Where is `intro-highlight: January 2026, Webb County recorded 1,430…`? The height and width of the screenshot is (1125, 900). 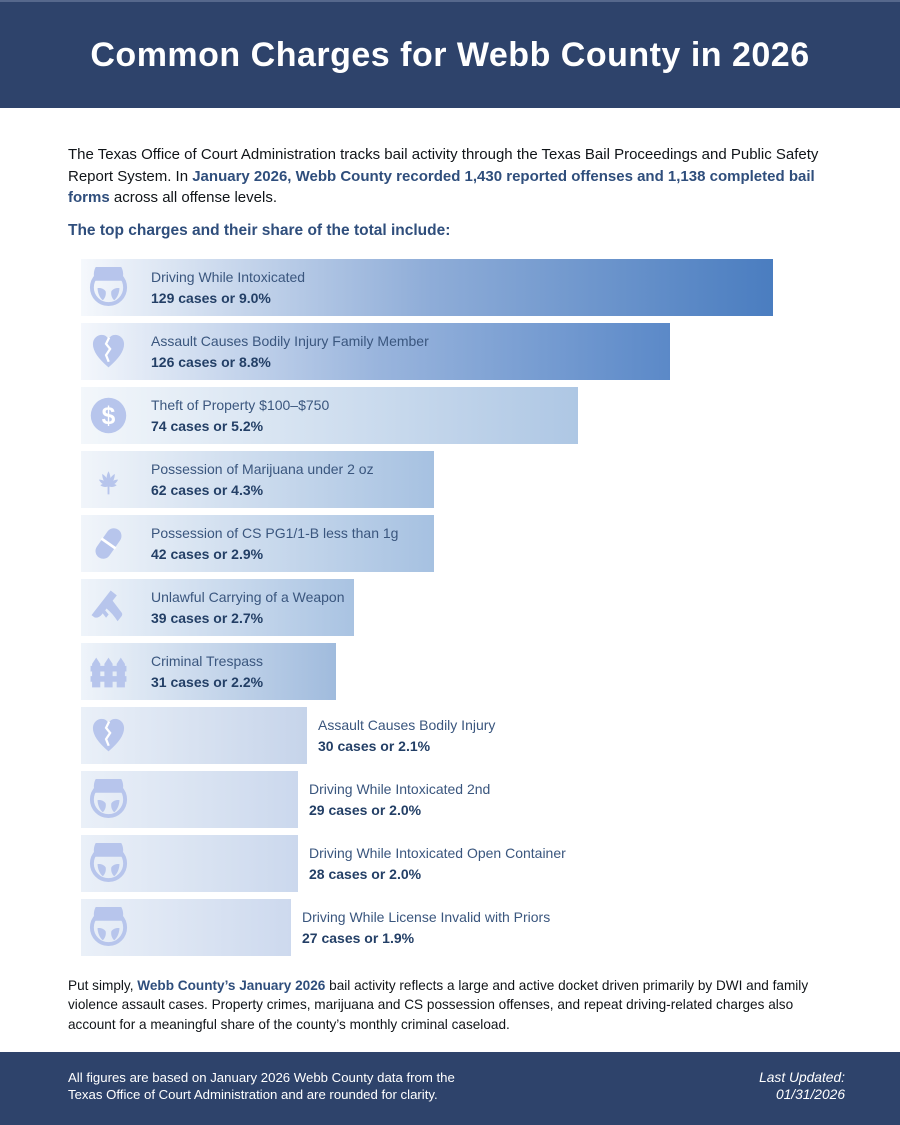
intro-highlight: January 2026, Webb County recorded 1,430… is located at coordinates (441, 187).